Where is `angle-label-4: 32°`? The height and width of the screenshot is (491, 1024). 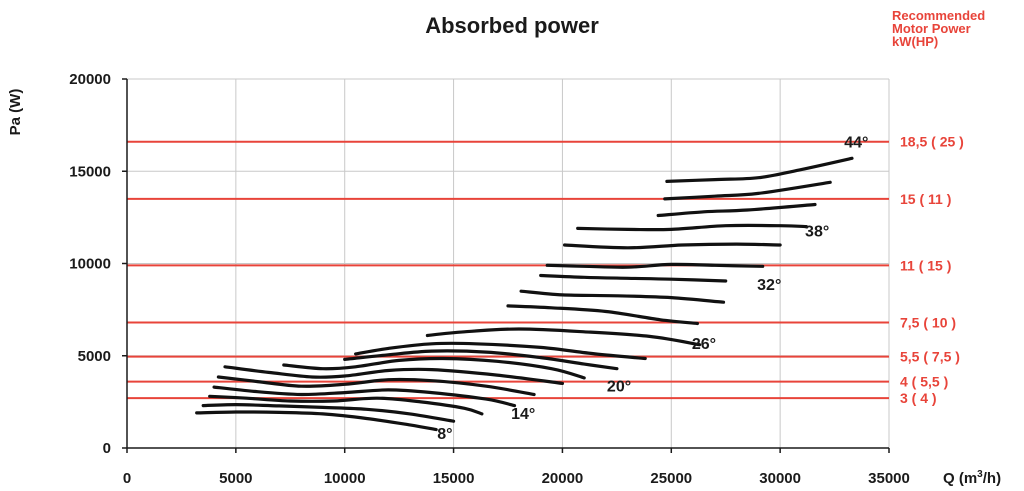 angle-label-4: 32° is located at coordinates (769, 285).